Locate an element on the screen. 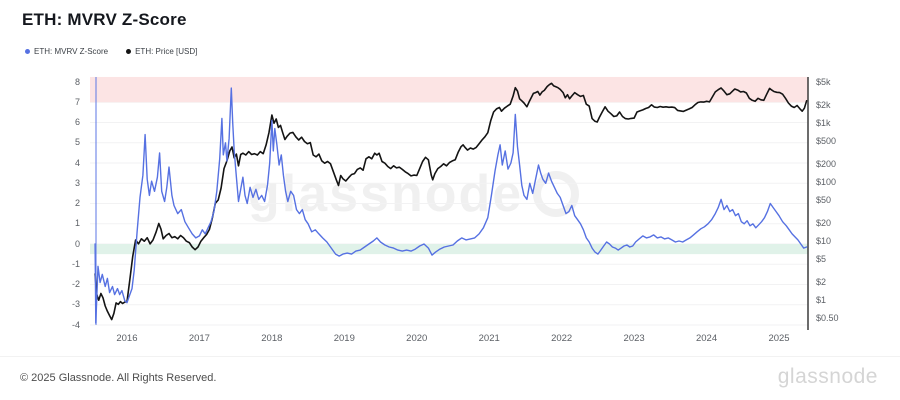 The width and height of the screenshot is (900, 400). y-axis-left-tick-label: -1 is located at coordinates (75, 263).